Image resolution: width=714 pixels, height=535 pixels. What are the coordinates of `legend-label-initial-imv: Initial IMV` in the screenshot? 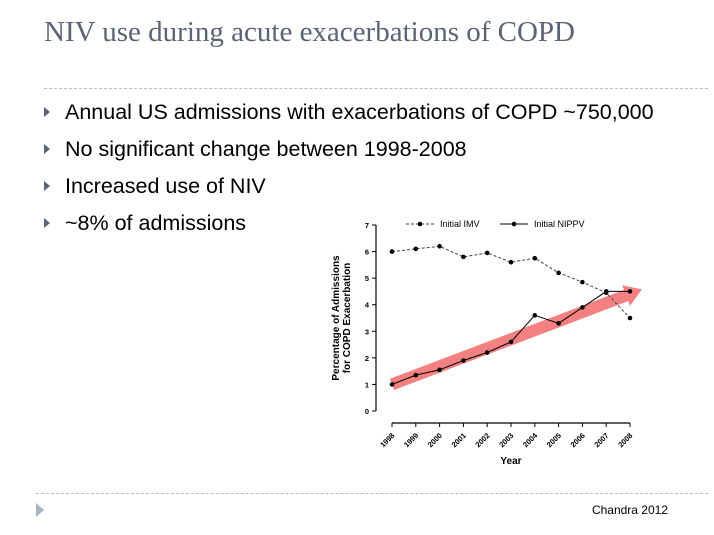 It's located at (460, 224).